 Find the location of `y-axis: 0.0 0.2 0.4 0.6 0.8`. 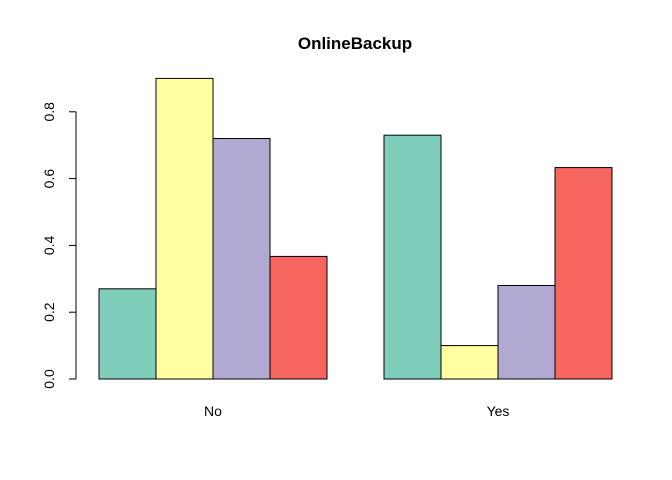

y-axis: 0.0 0.2 0.4 0.6 0.8 is located at coordinates (59, 245).